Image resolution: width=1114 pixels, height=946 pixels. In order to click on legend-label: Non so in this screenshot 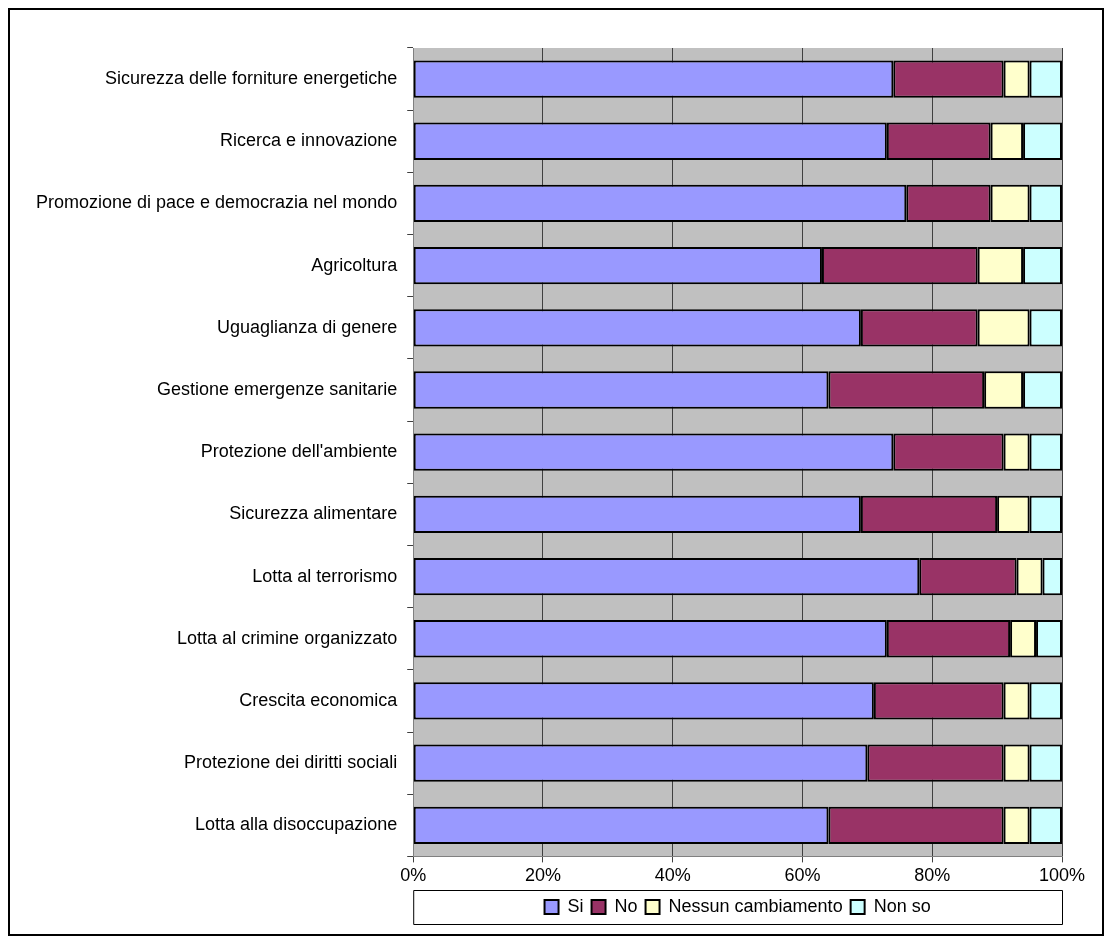, I will do `click(902, 905)`.